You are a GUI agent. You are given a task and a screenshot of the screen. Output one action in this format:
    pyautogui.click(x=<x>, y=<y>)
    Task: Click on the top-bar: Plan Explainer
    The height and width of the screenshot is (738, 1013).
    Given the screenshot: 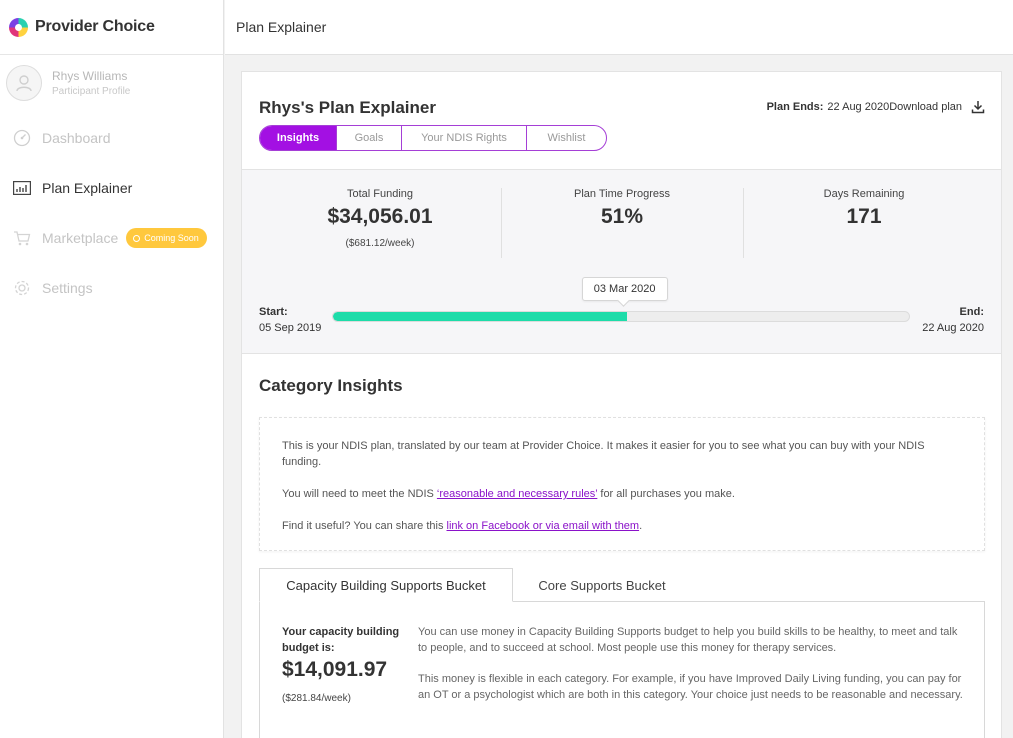 What is the action you would take?
    pyautogui.click(x=619, y=27)
    